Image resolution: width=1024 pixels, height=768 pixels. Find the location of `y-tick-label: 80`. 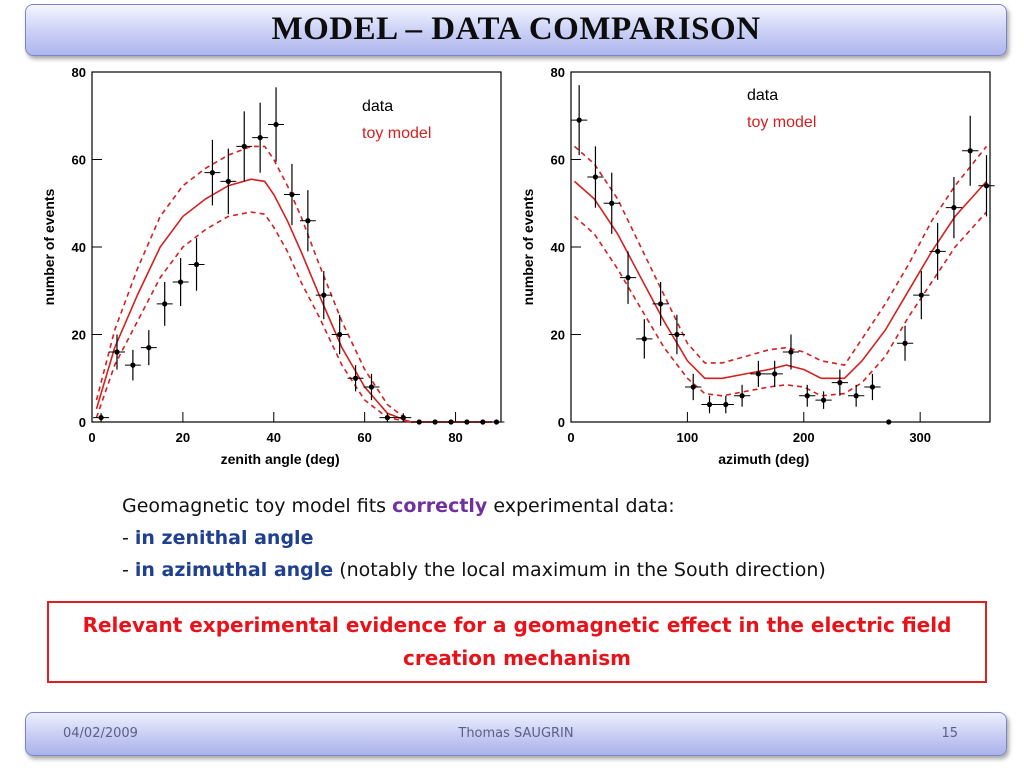

y-tick-label: 80 is located at coordinates (79, 72).